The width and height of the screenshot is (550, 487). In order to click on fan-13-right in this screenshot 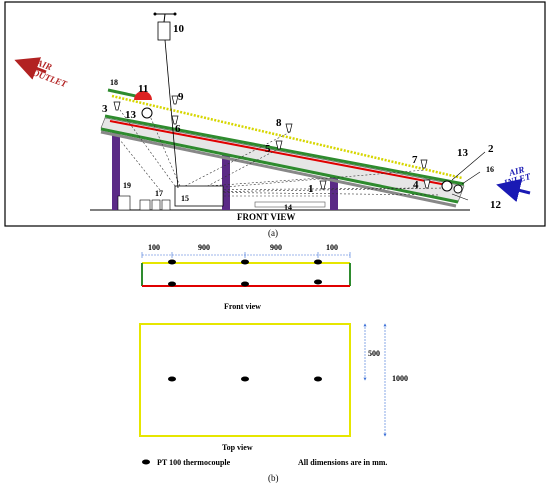, I will do `click(447, 186)`.